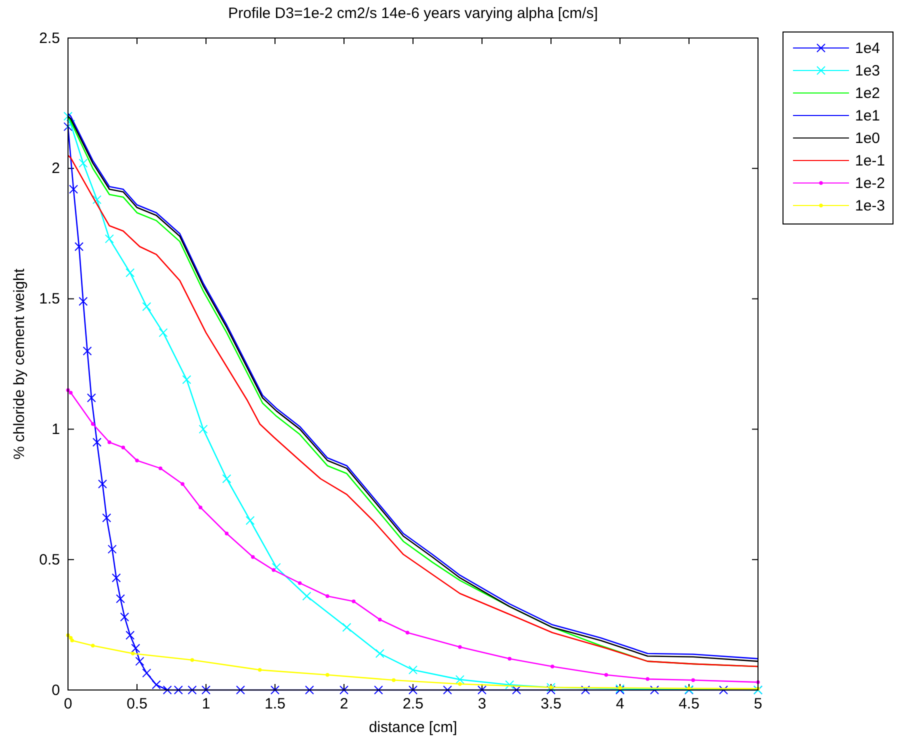 The width and height of the screenshot is (897, 747). I want to click on x-tick-label: 1, so click(206, 704).